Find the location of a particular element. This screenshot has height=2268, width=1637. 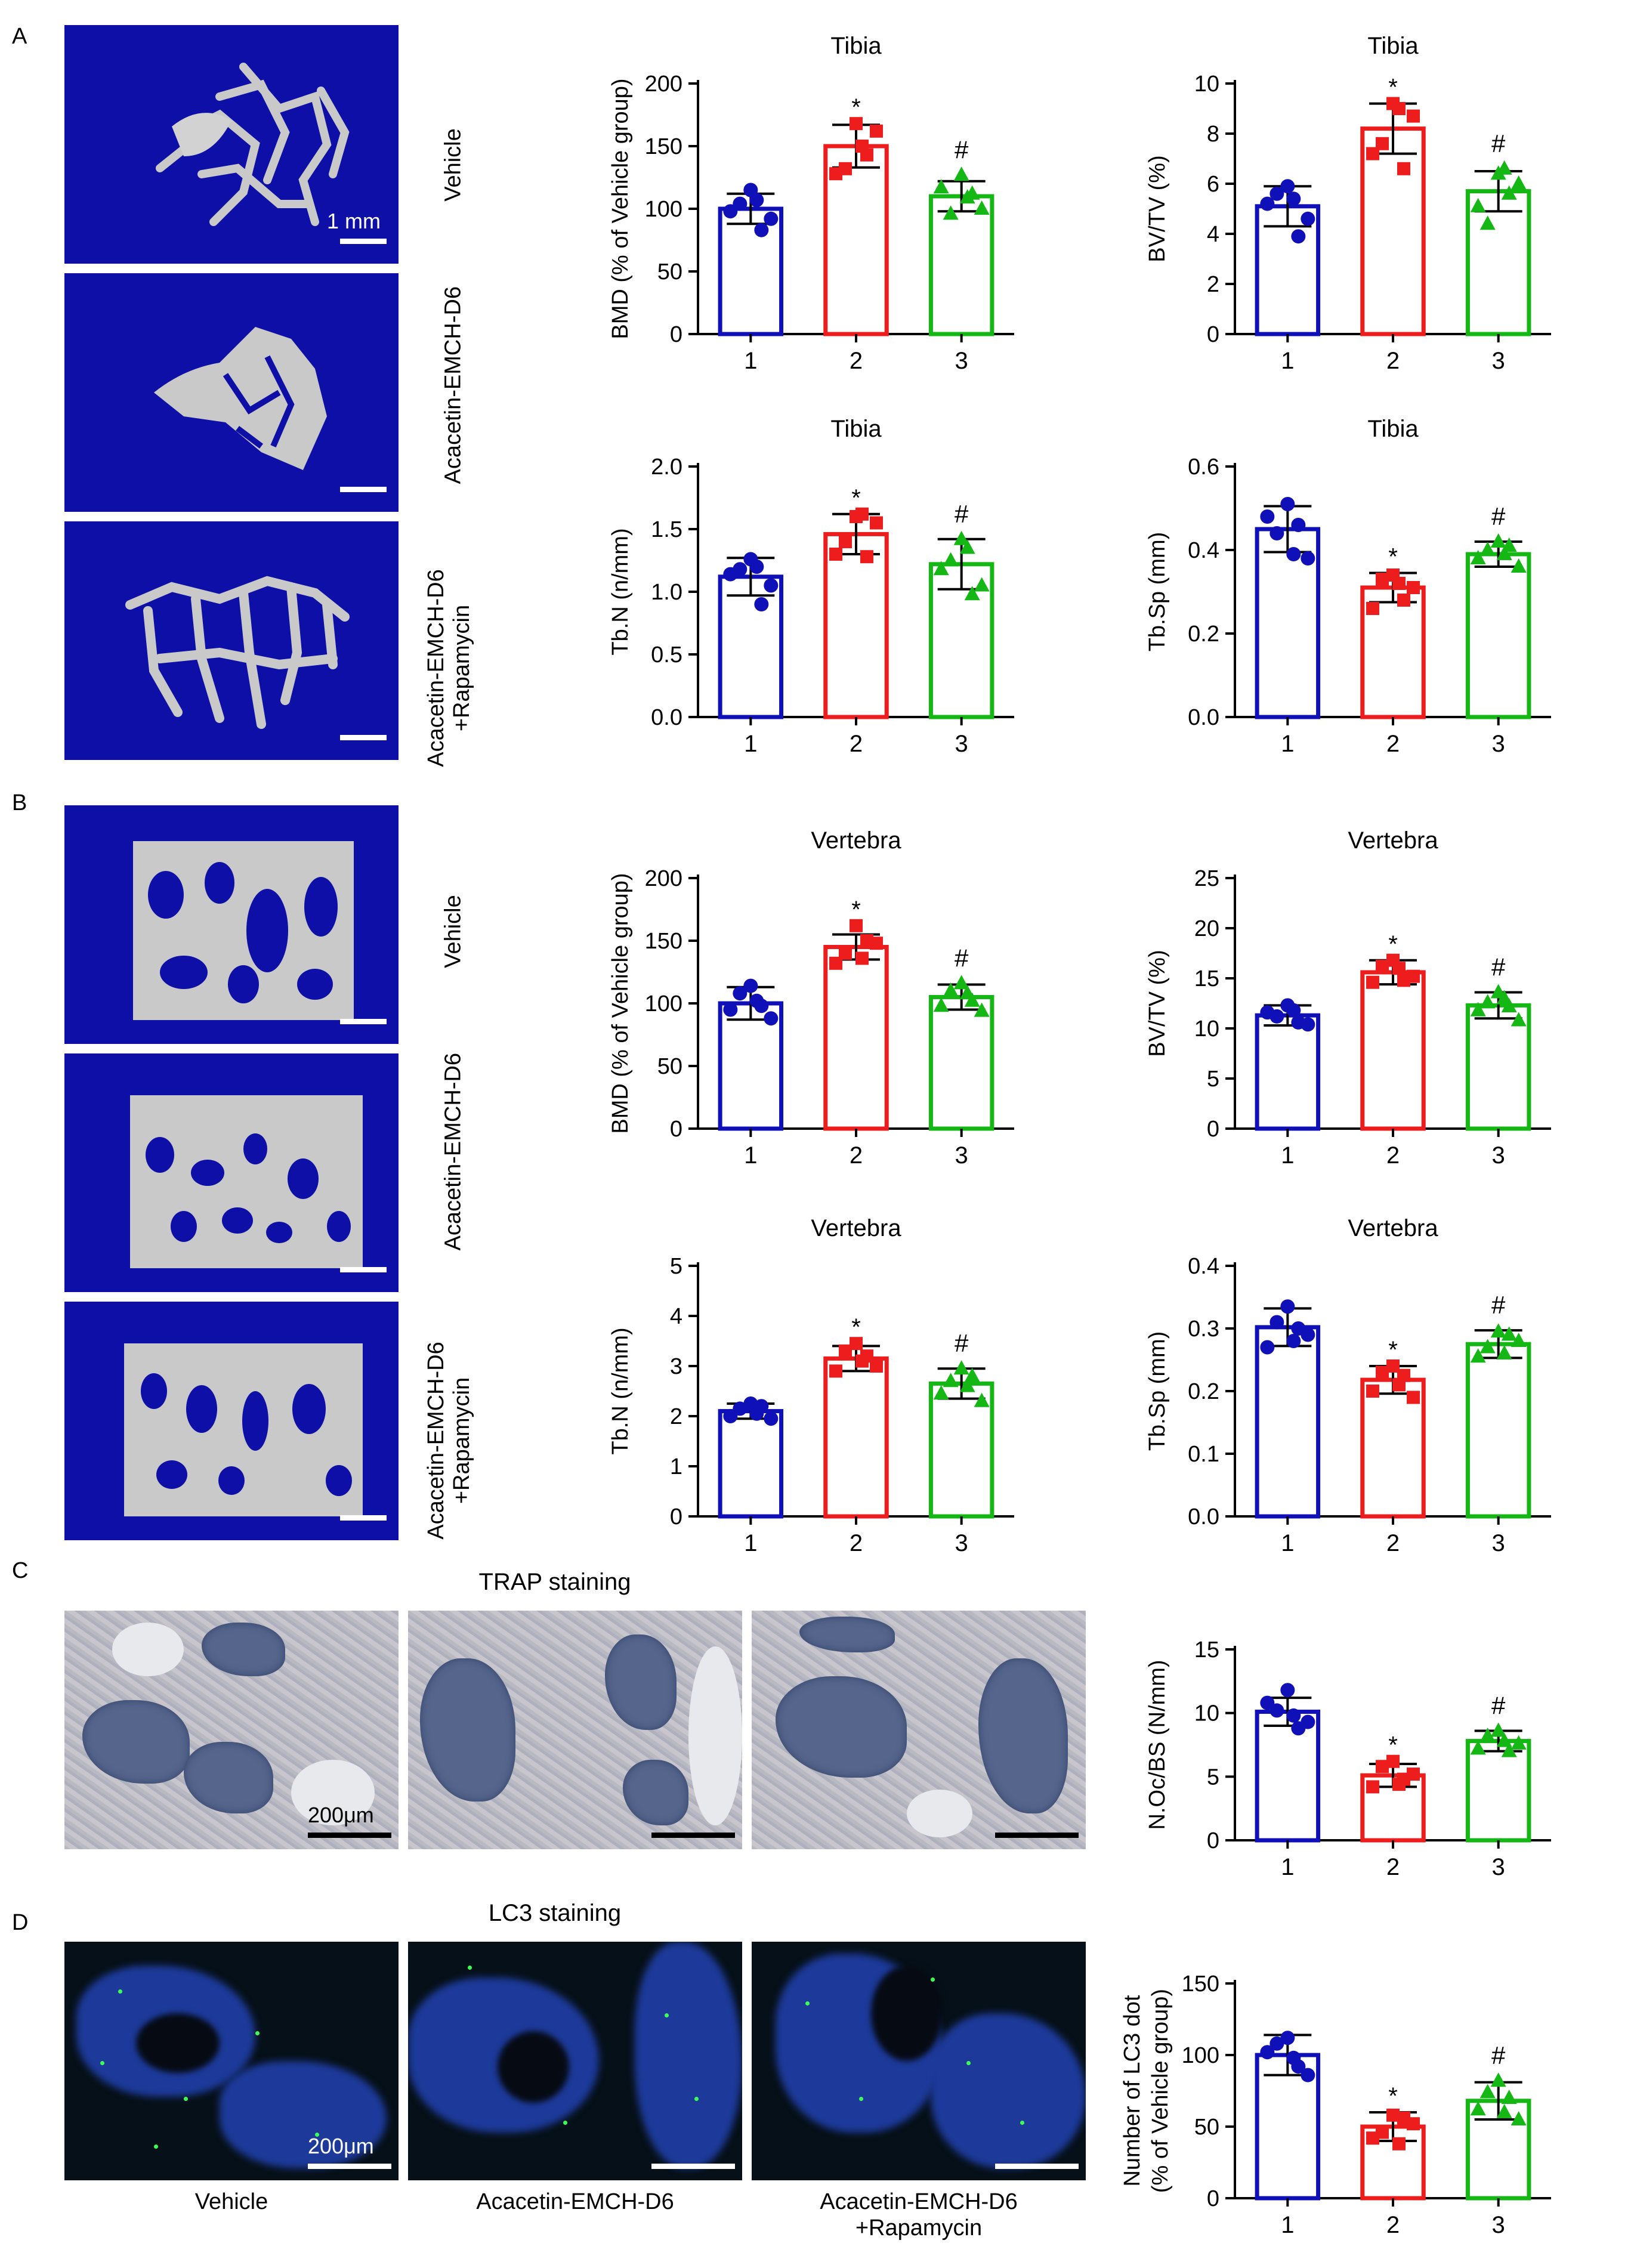

scale-label-1mm: 1 mm is located at coordinates (354, 221).